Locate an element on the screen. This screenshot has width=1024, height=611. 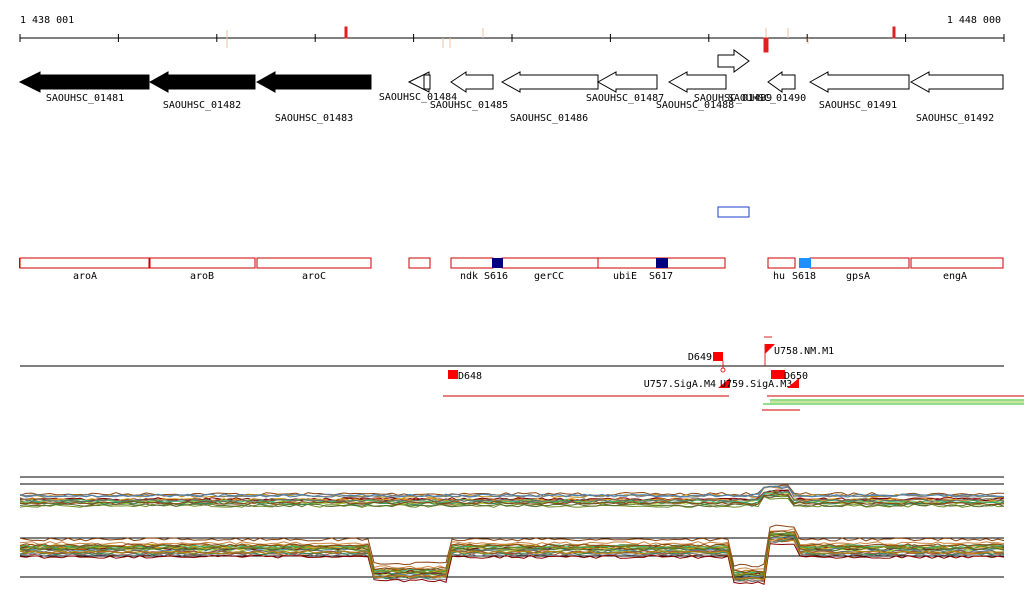
gene-label: SAOUHSC_01484 is located at coordinates (418, 97).